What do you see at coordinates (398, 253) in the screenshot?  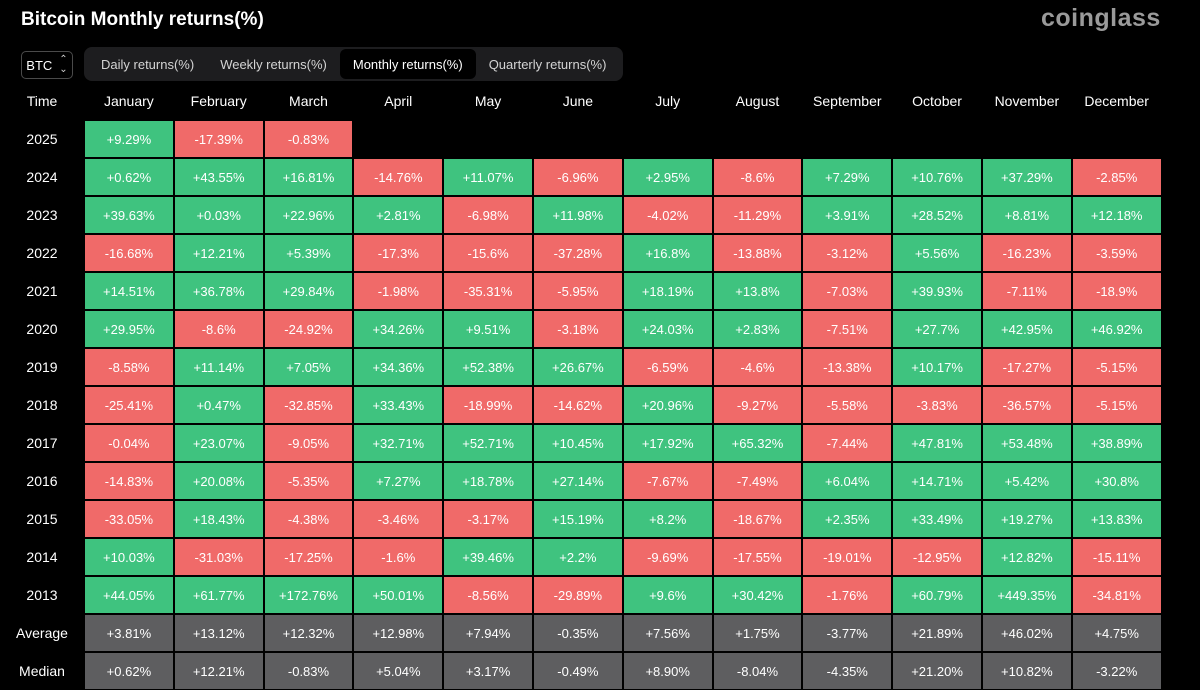 I see `return-cell: -17.3%` at bounding box center [398, 253].